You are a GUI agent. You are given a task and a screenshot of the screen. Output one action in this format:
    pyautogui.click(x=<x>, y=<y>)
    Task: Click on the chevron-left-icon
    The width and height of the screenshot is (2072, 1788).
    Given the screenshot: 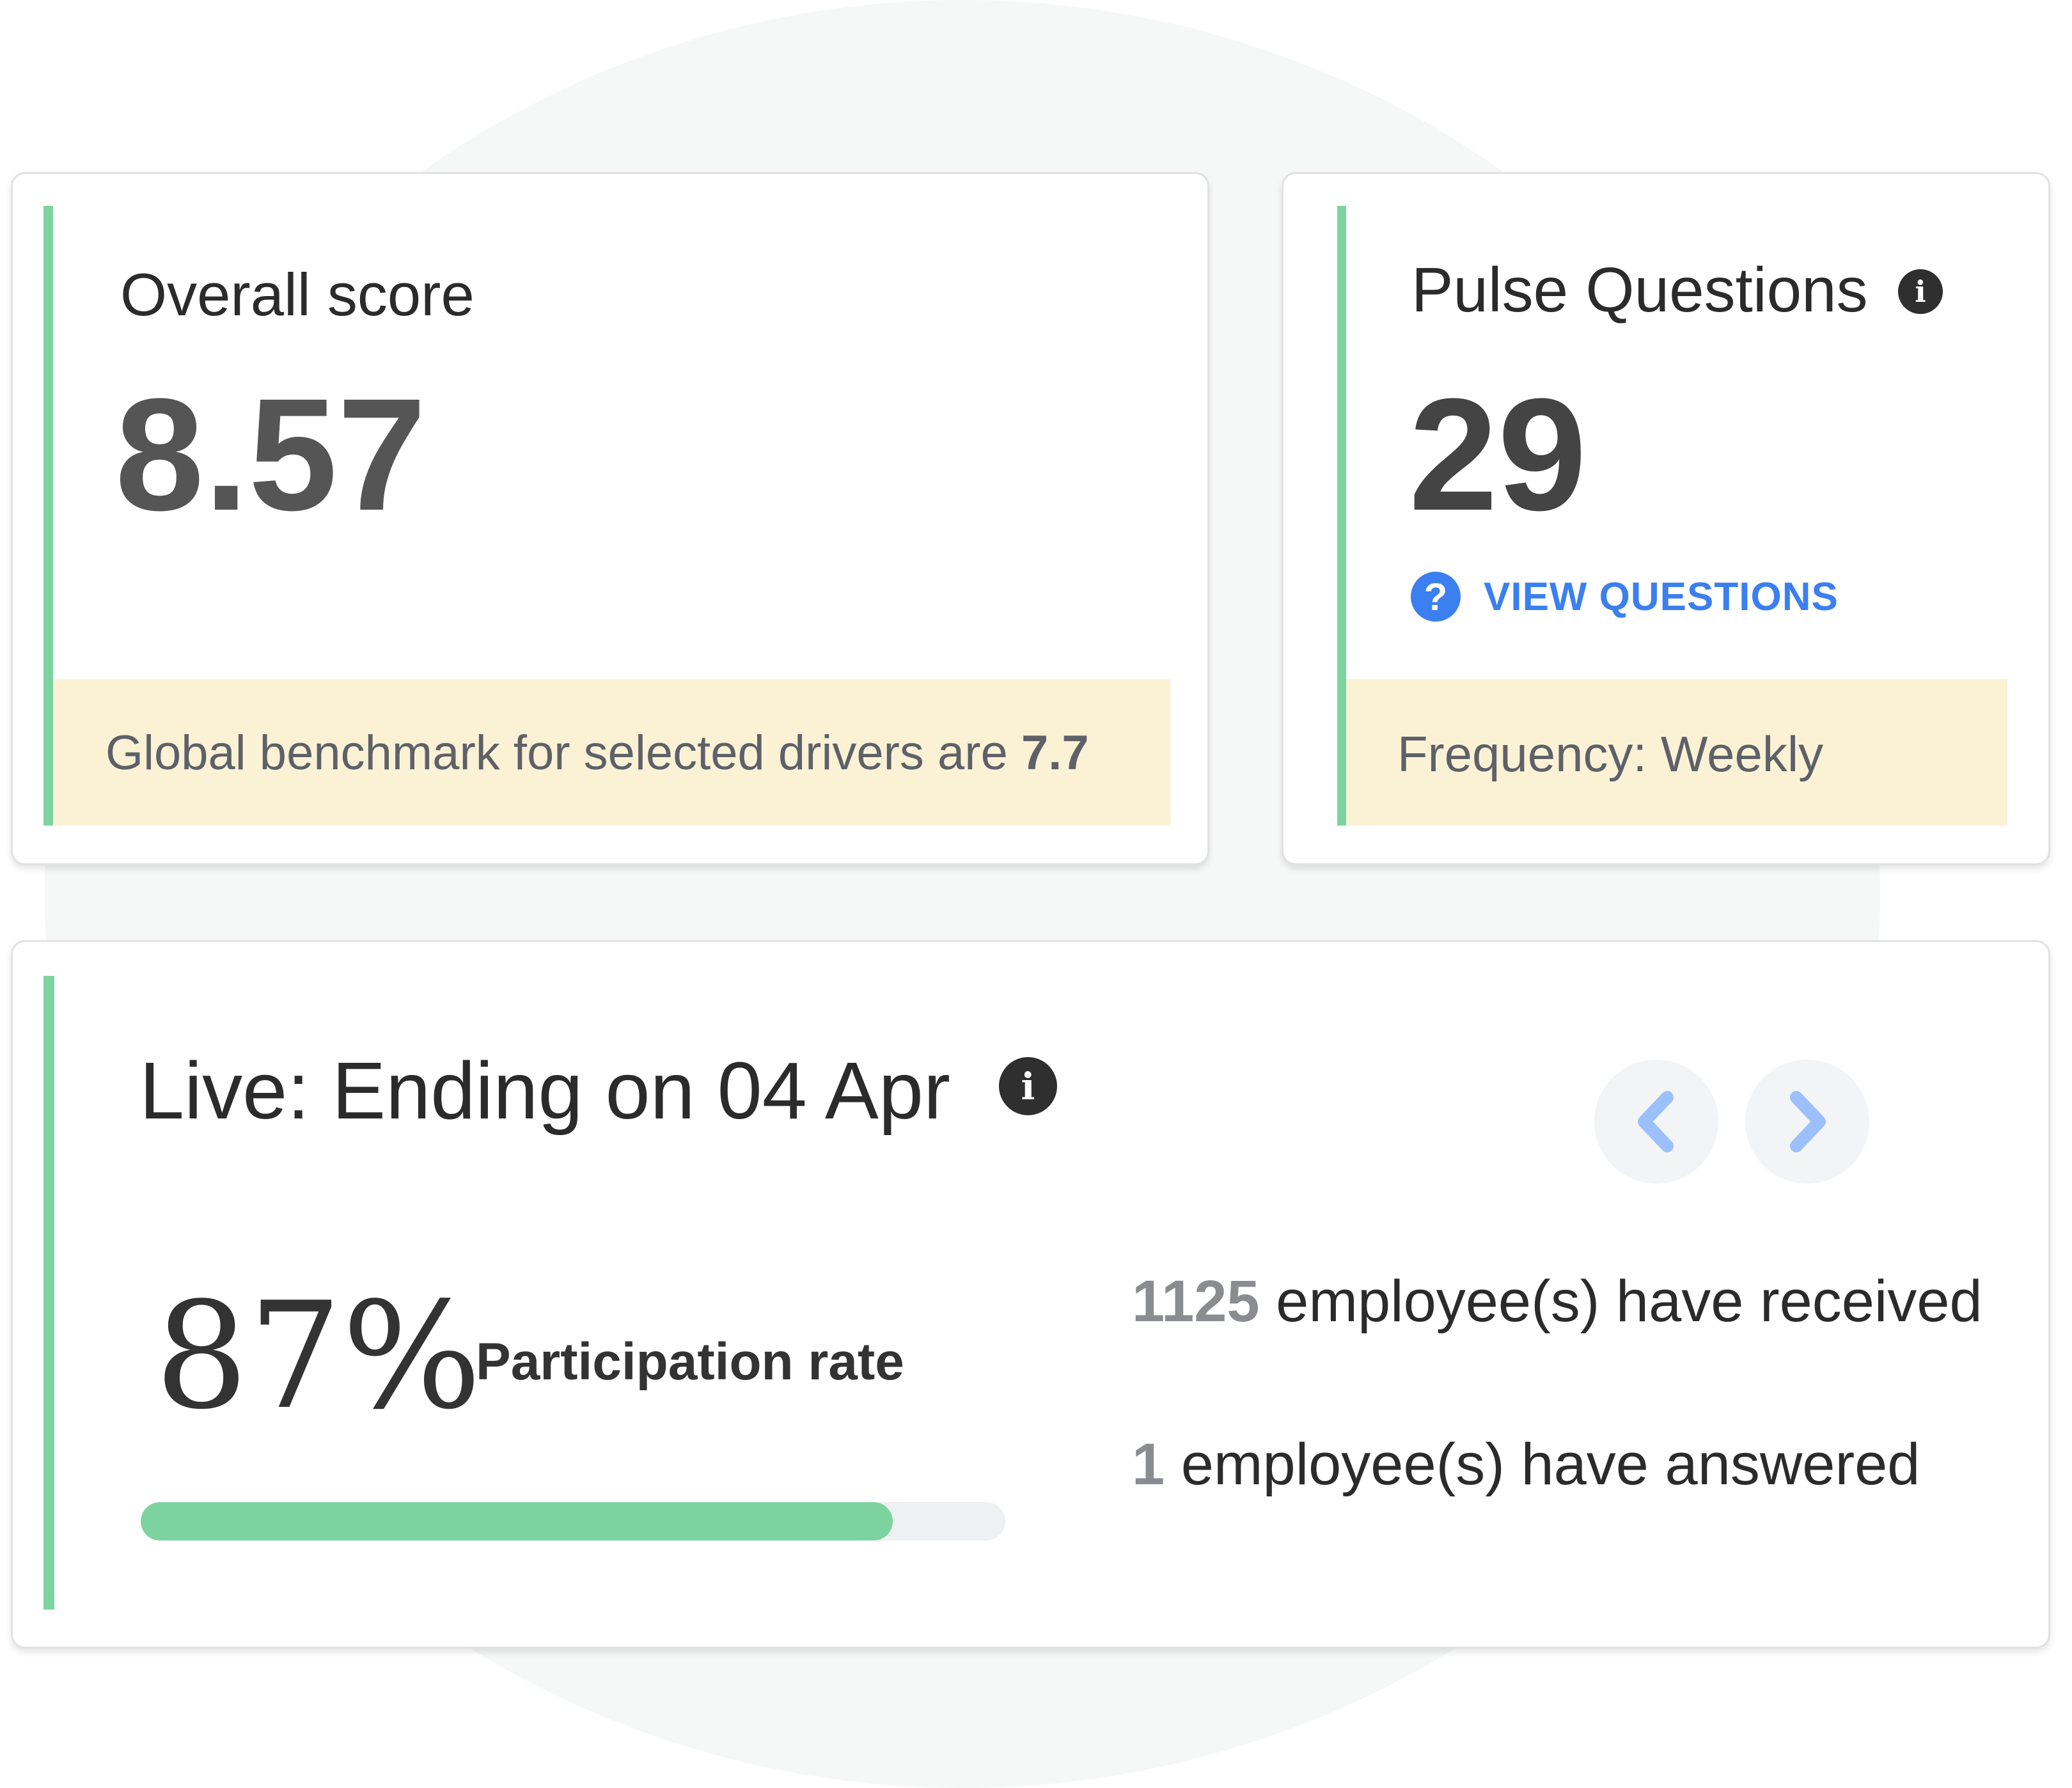 What is the action you would take?
    pyautogui.click(x=1656, y=1121)
    